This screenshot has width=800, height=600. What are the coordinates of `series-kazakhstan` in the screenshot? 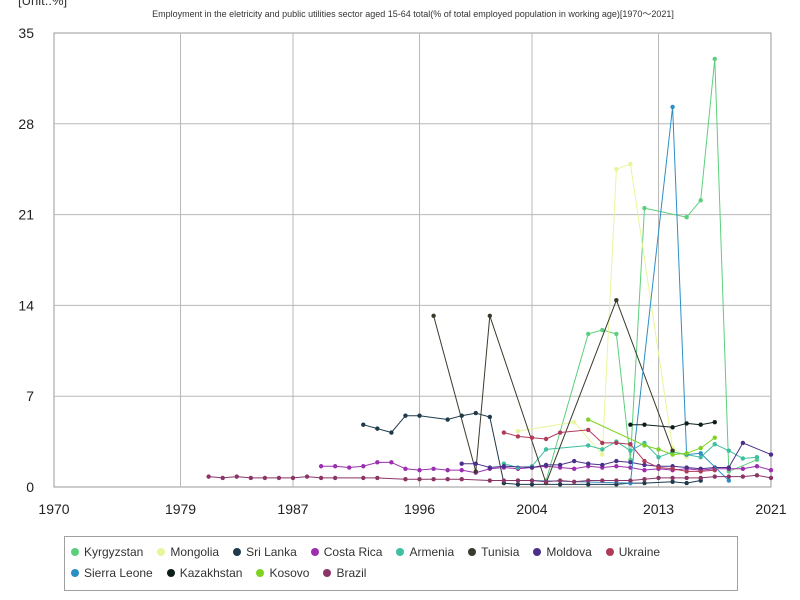 It's located at (672, 424).